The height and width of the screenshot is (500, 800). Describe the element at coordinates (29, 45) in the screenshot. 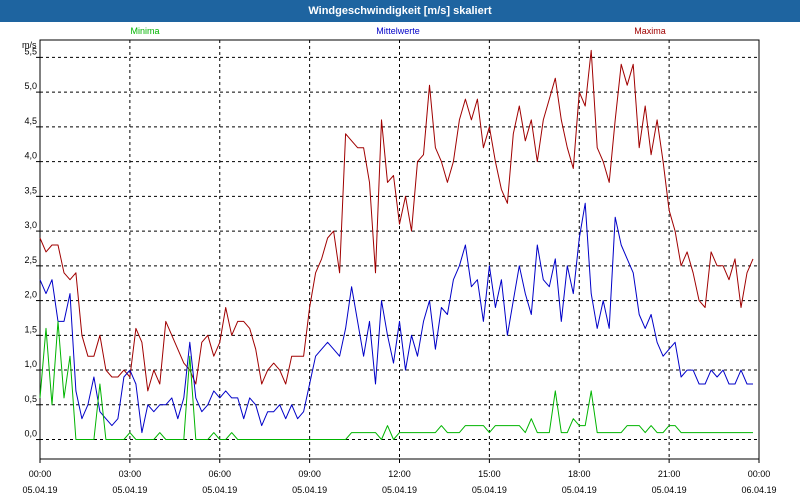

I see `y-axis-label: m/s` at that location.